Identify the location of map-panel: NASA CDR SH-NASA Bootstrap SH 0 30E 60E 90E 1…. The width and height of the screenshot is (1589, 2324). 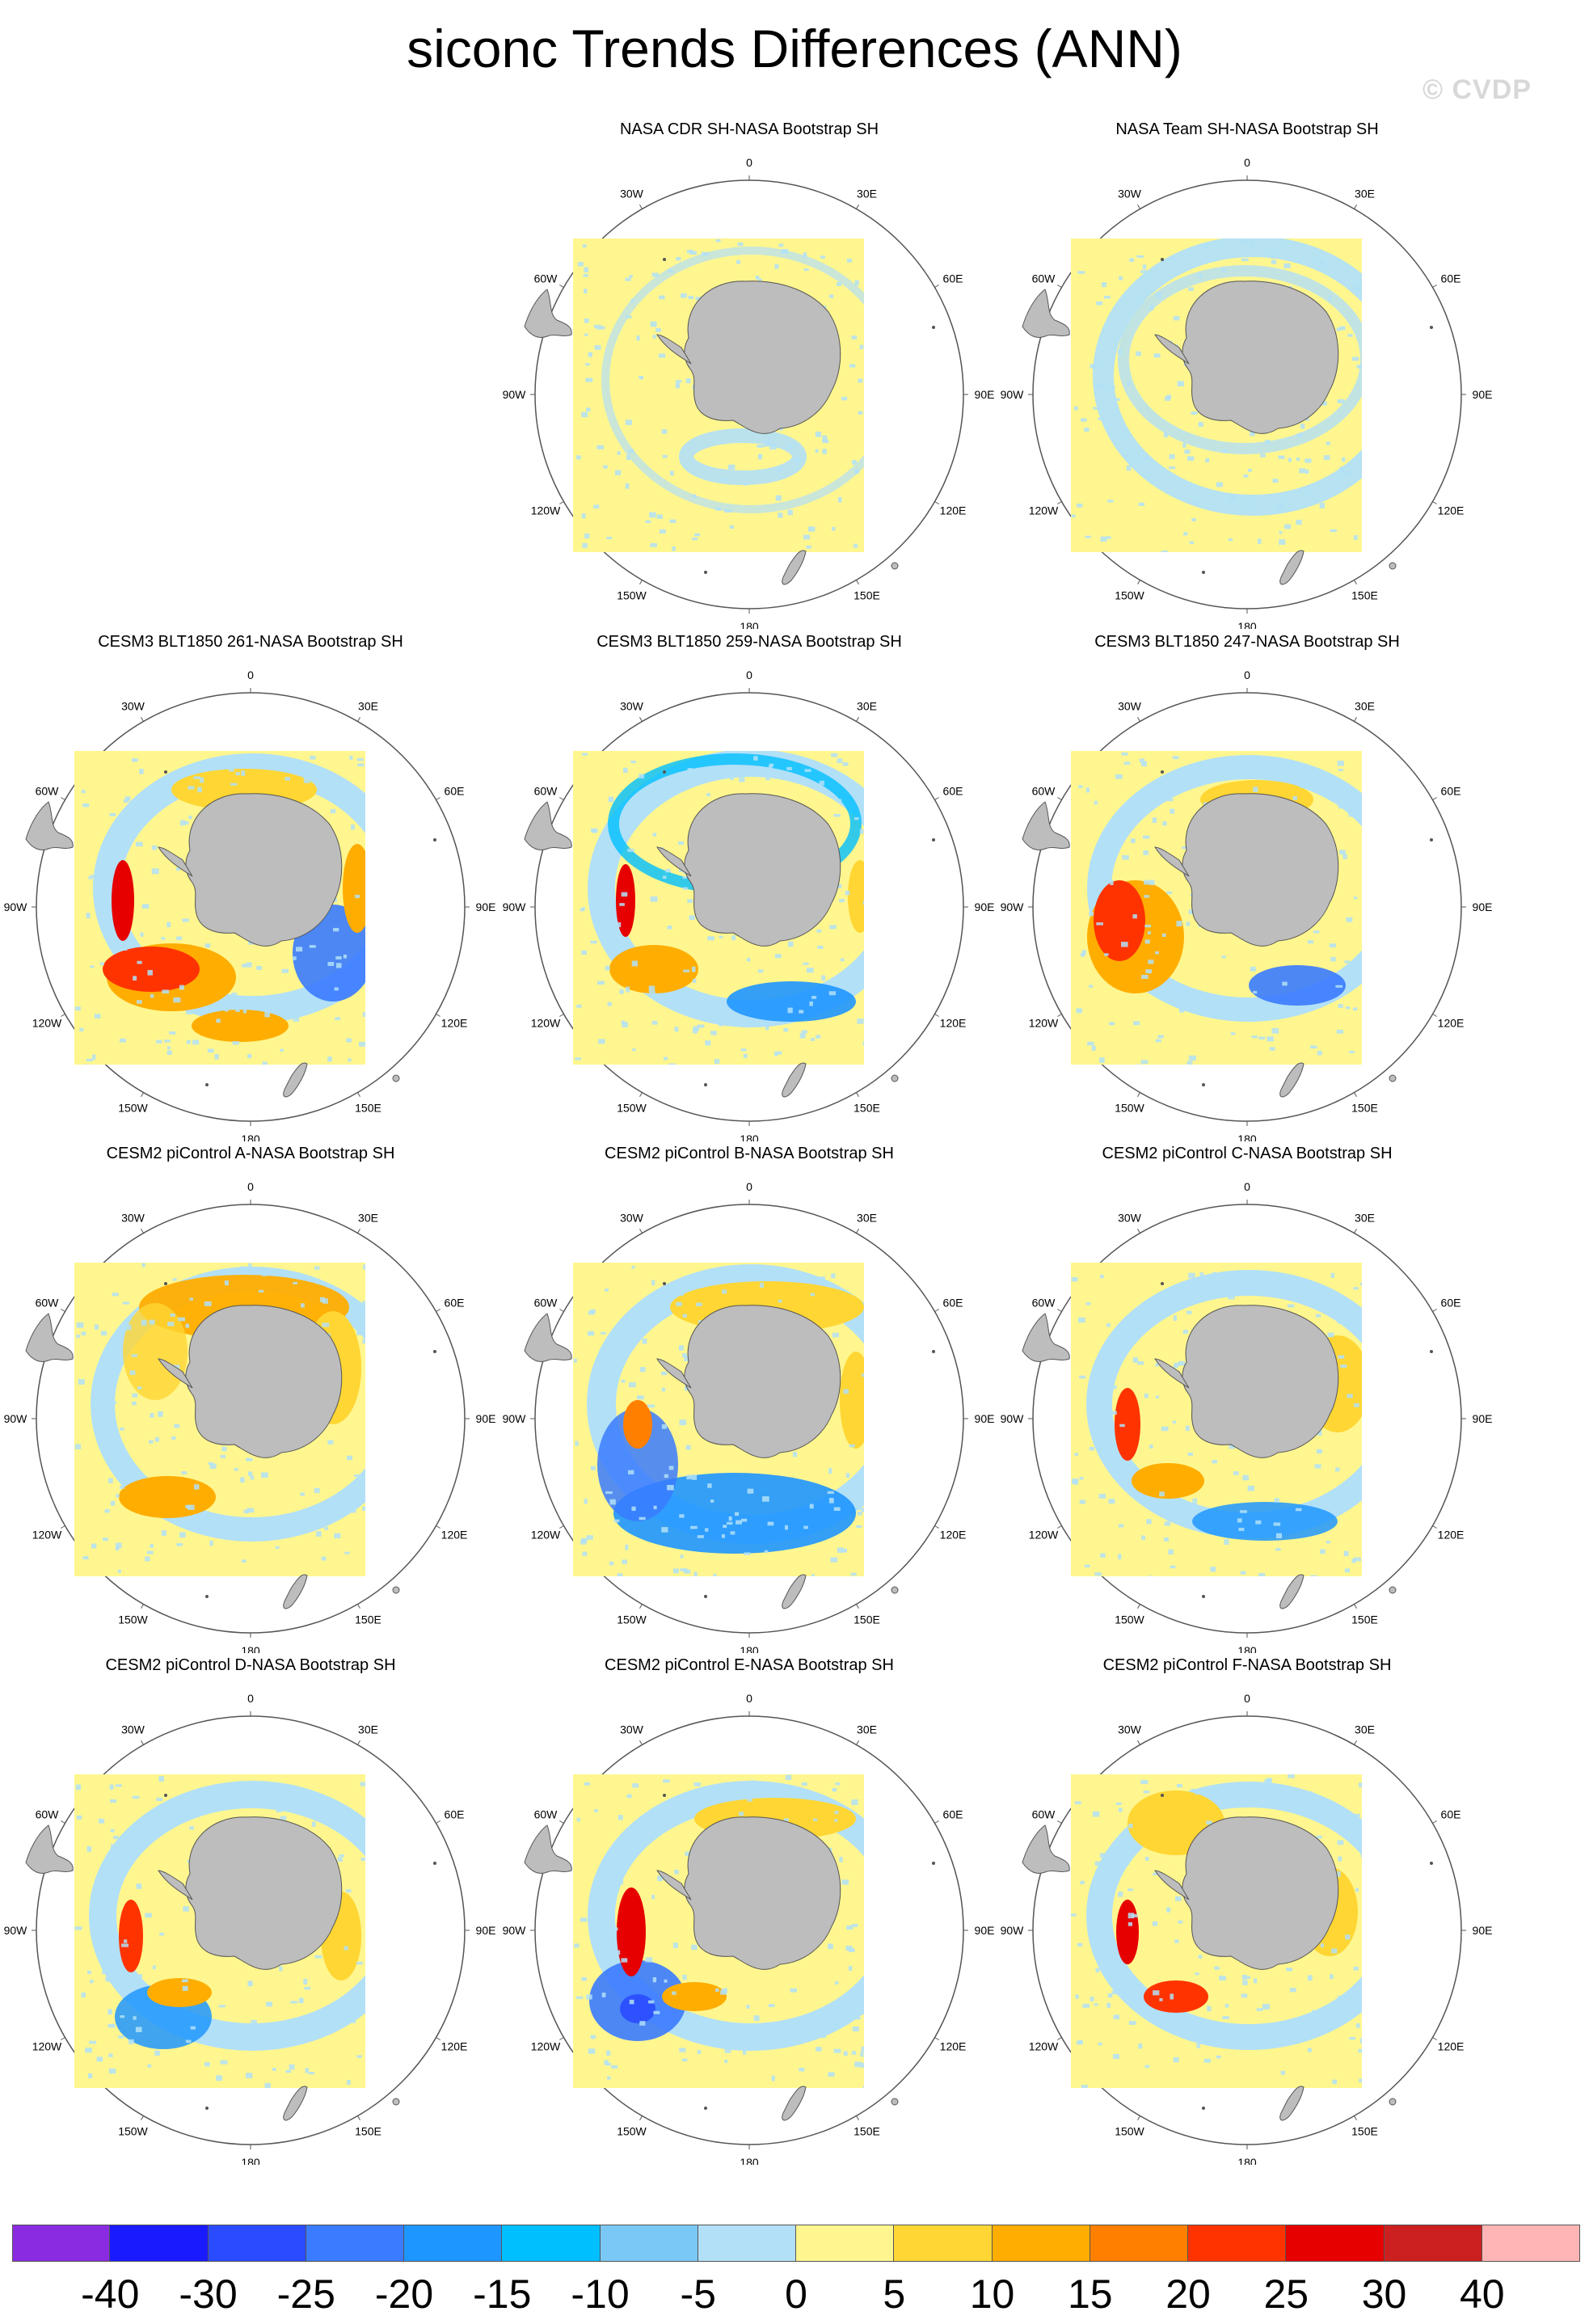
(749, 375).